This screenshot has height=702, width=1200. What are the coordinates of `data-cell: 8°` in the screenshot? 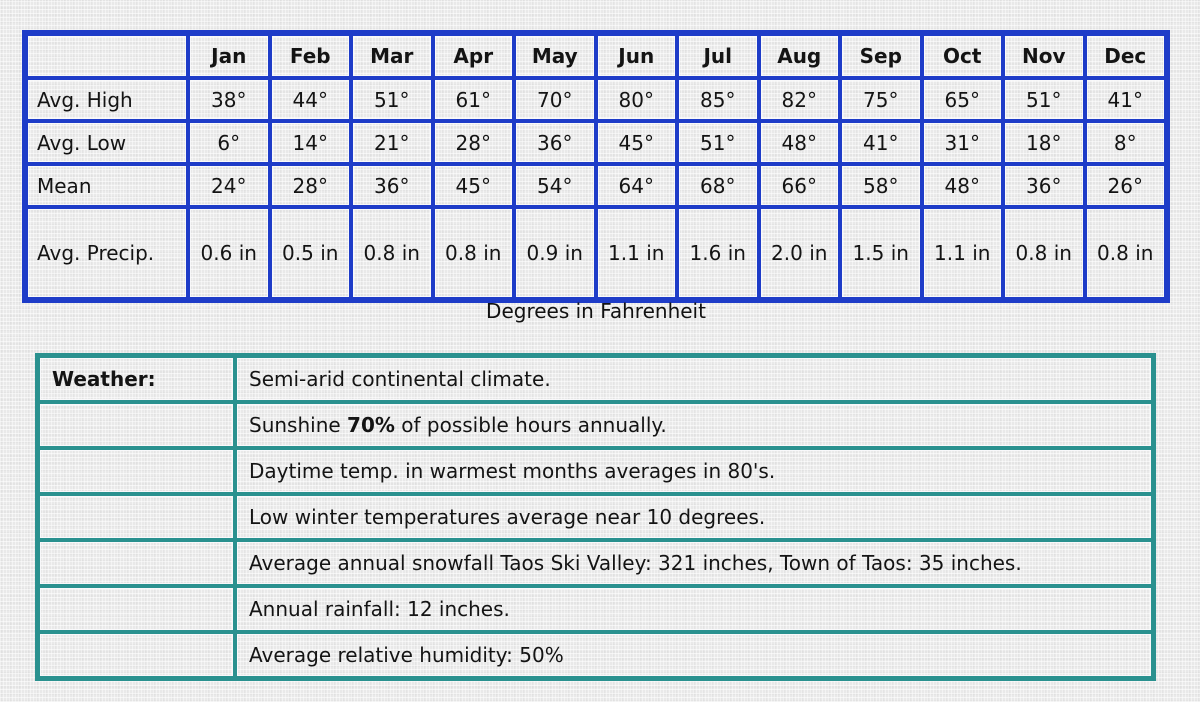 It's located at (1125, 142).